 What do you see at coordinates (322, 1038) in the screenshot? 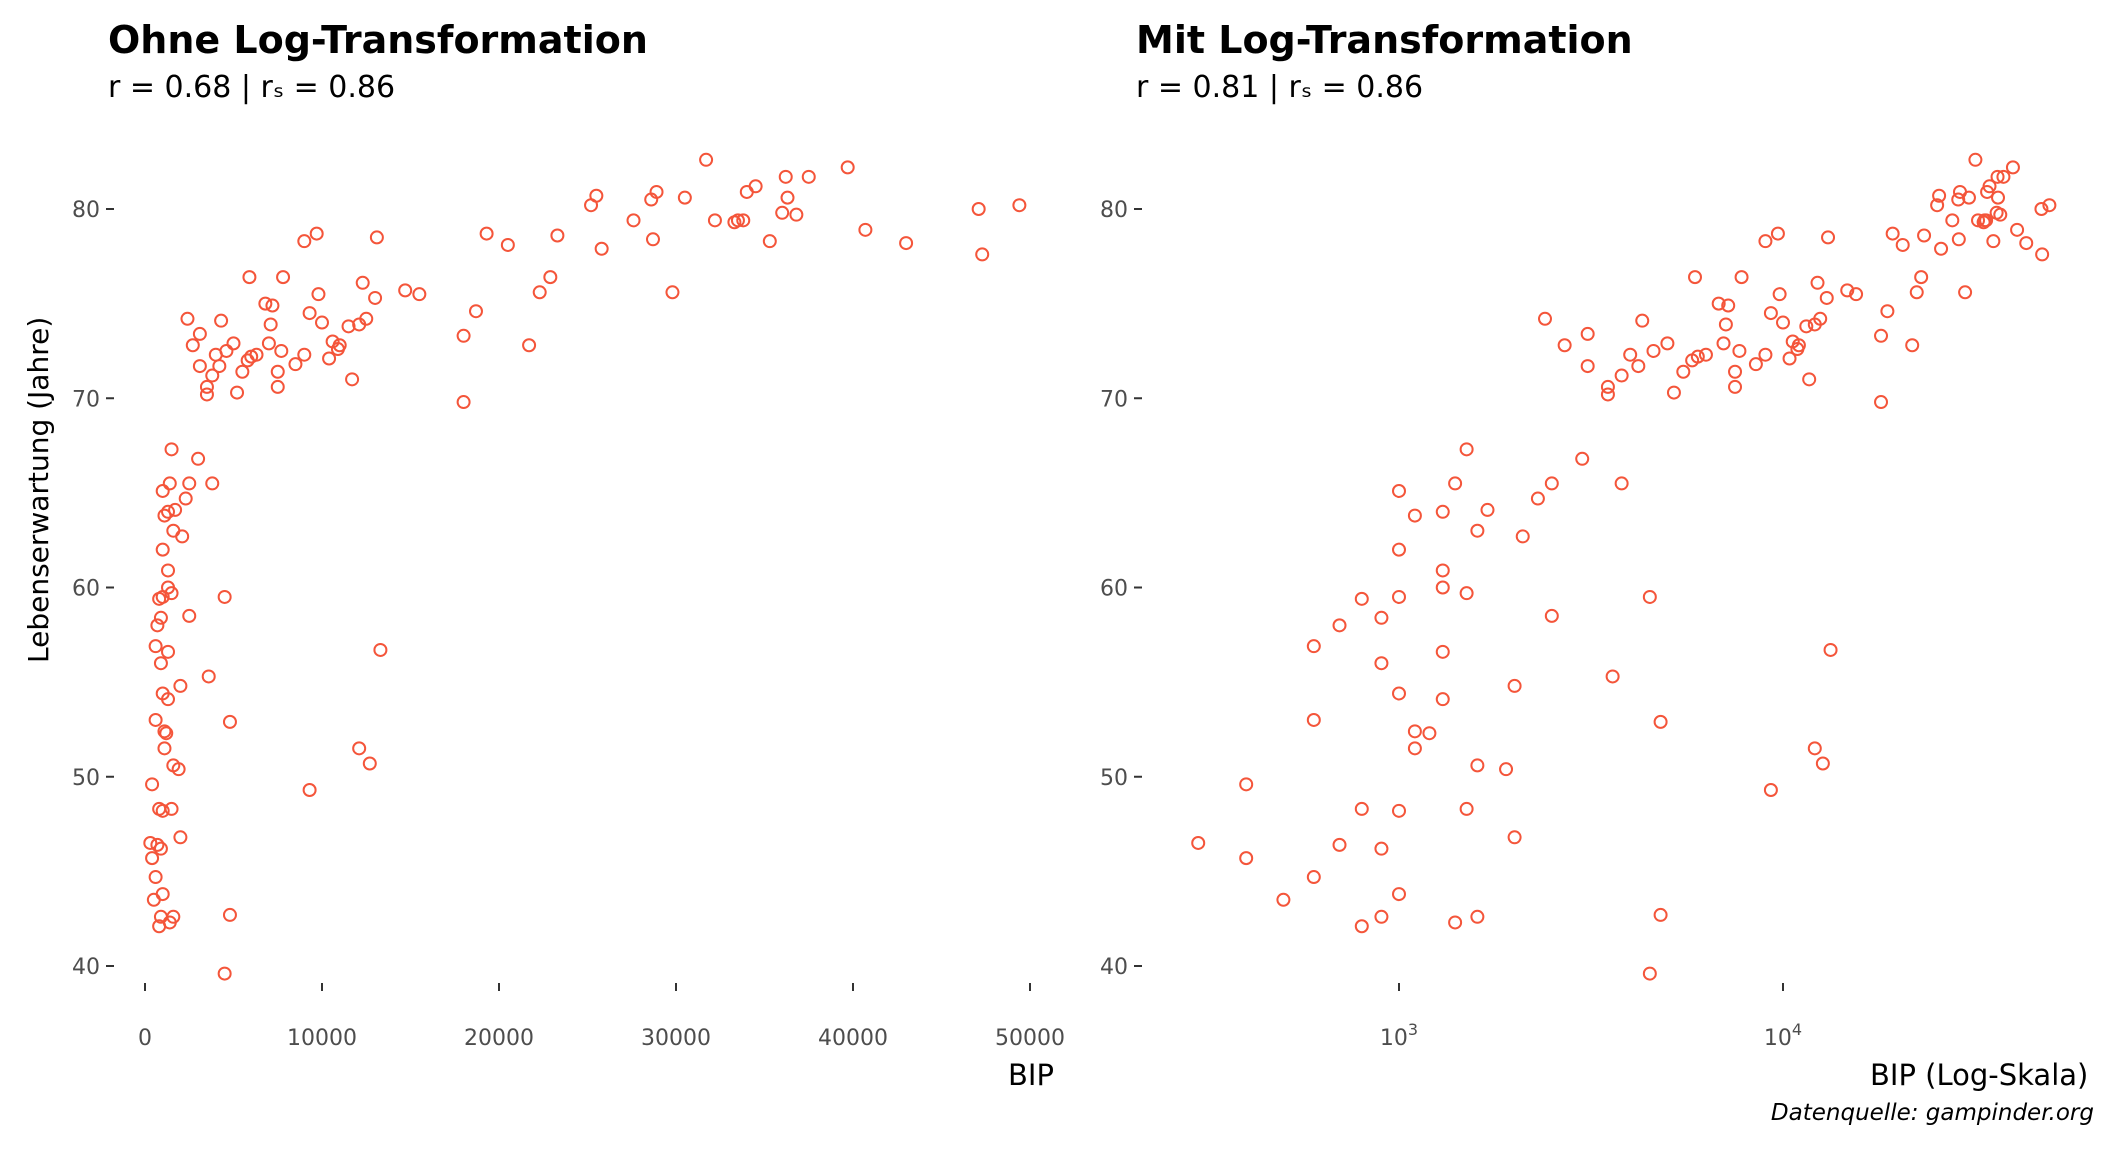
I see `left-x-tick-label: 10000` at bounding box center [322, 1038].